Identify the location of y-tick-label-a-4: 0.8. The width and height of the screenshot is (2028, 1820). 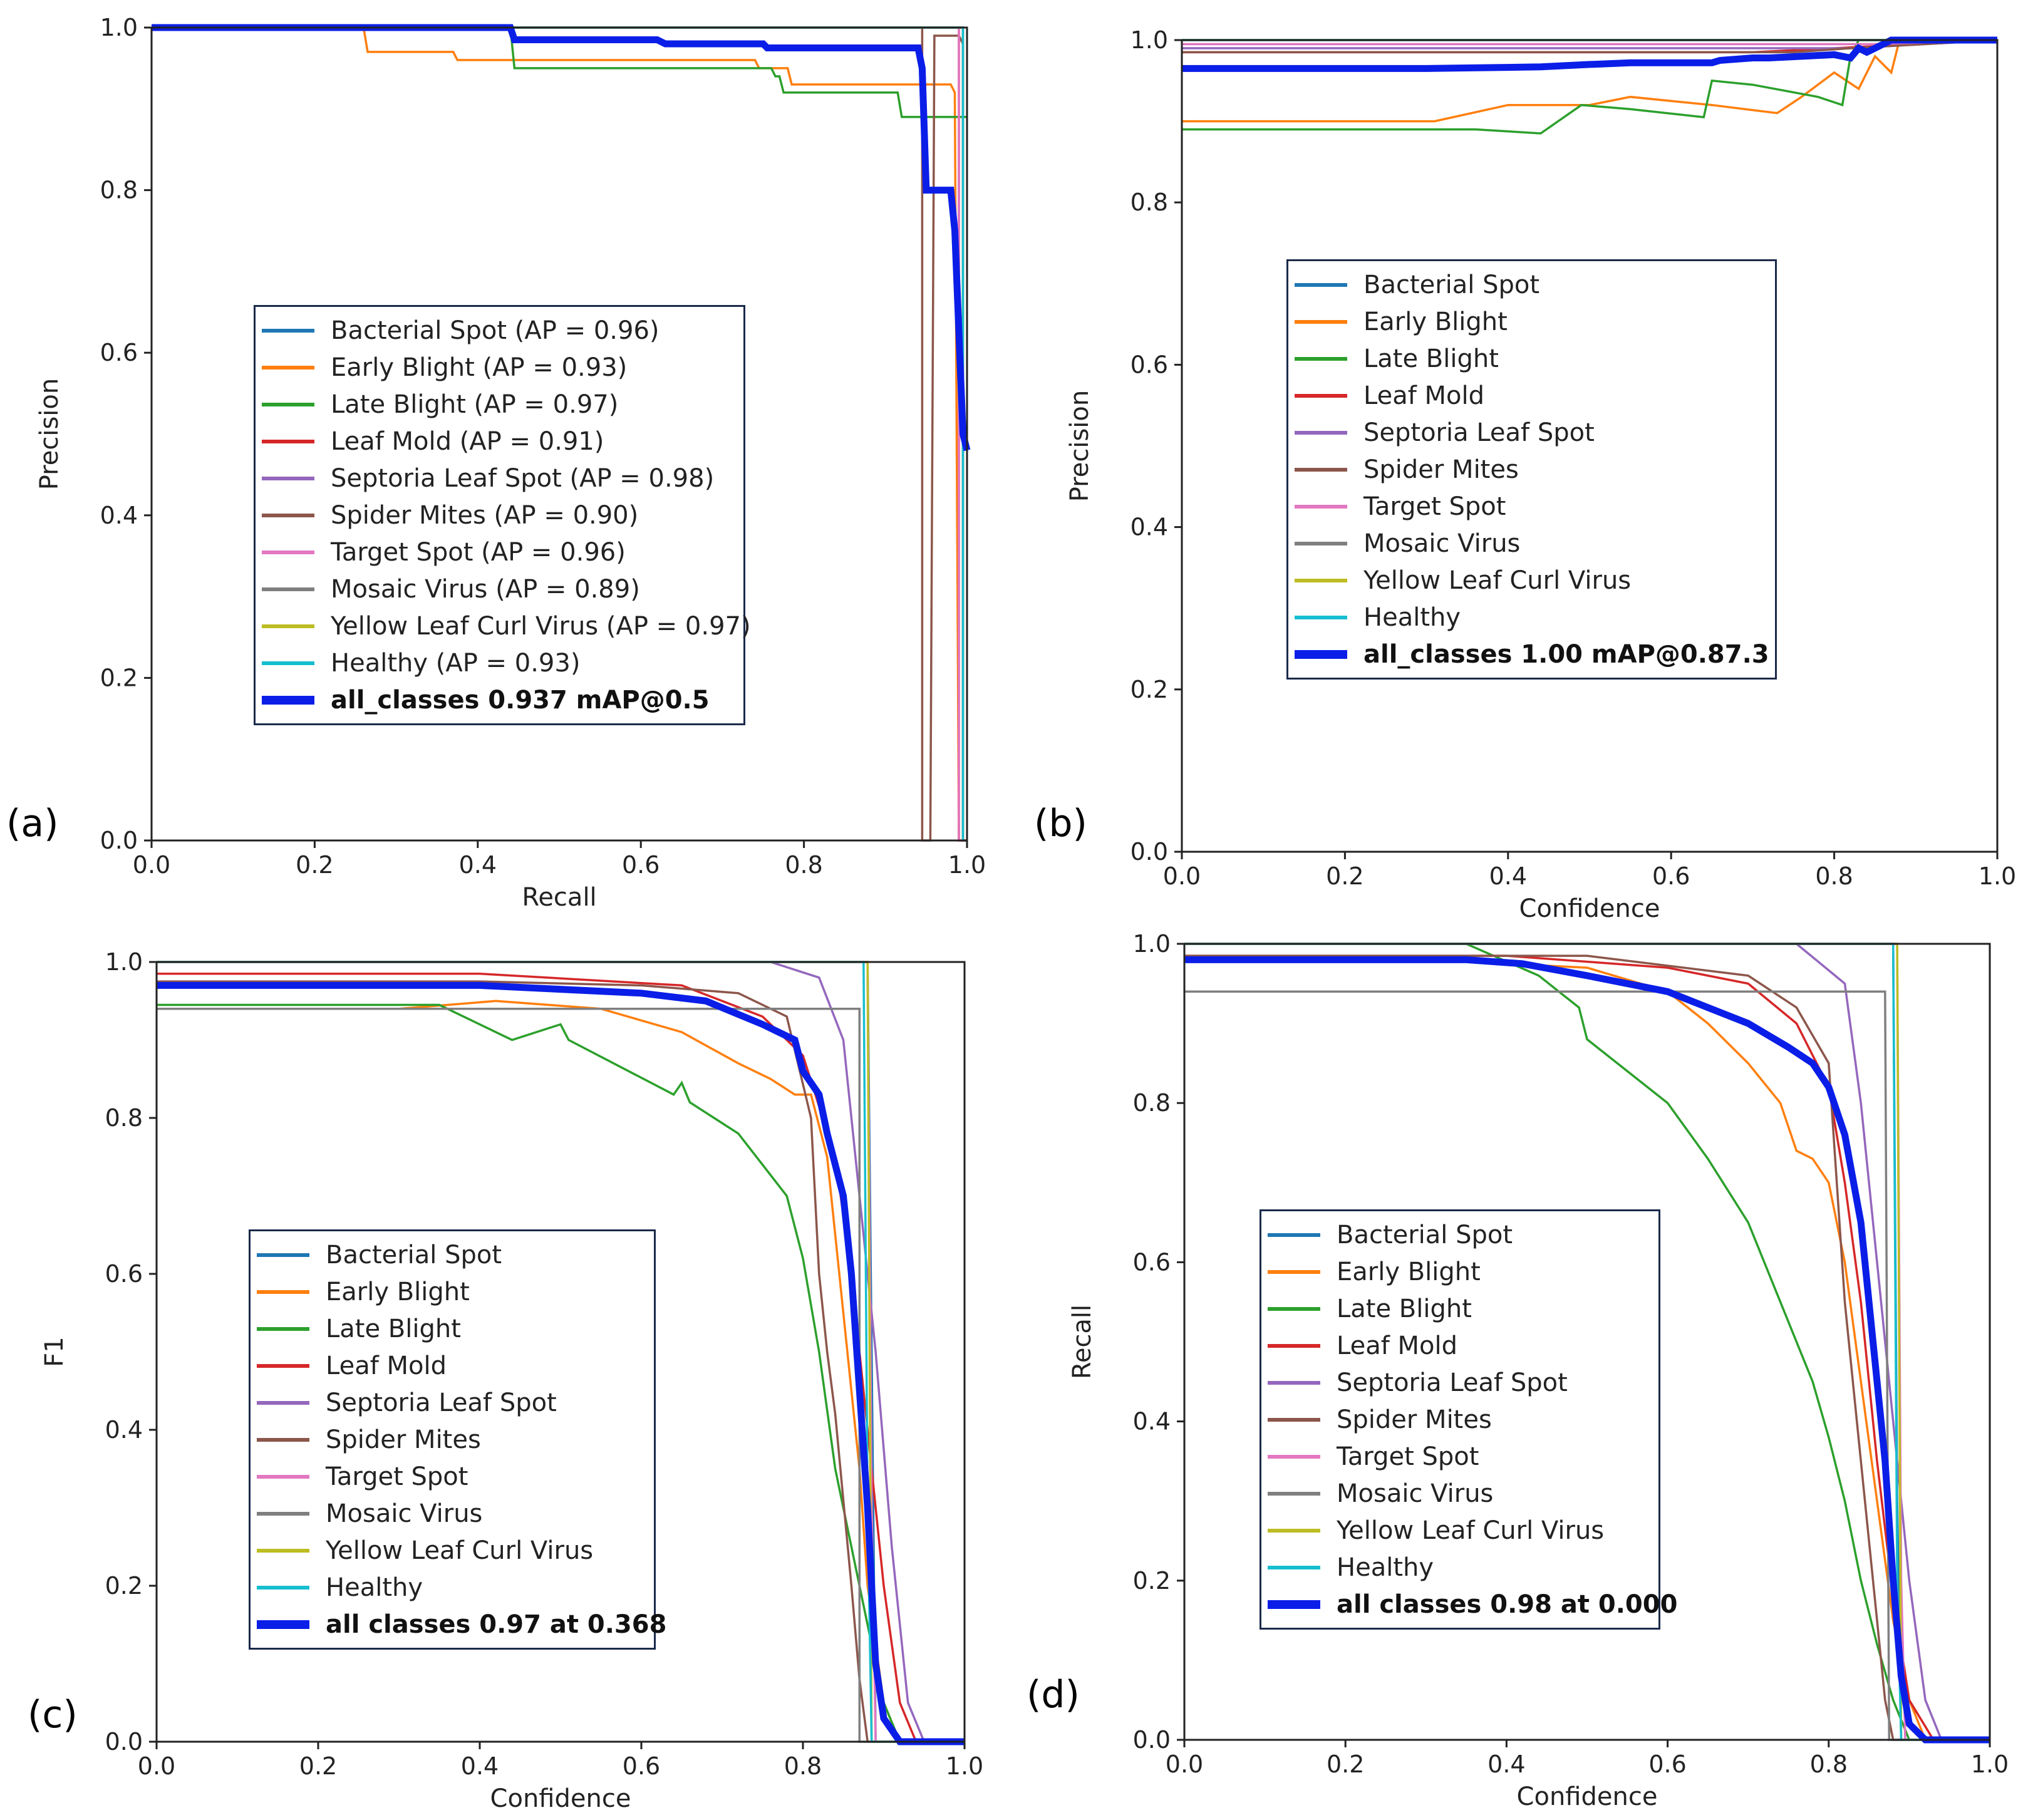
(119, 190).